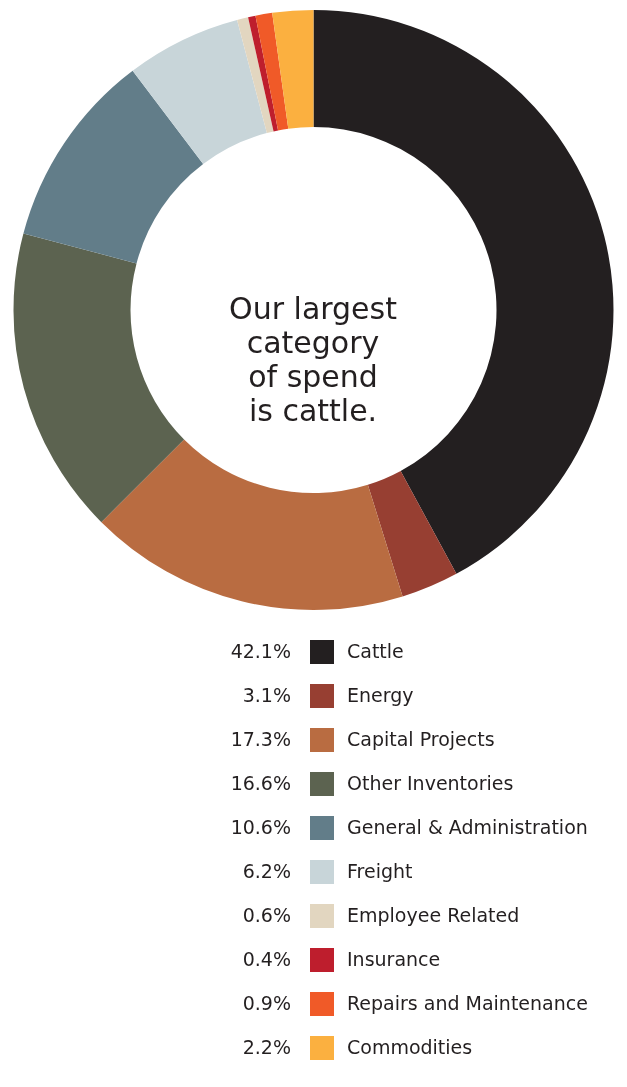  I want to click on data-label: 10.6%, so click(260, 827).